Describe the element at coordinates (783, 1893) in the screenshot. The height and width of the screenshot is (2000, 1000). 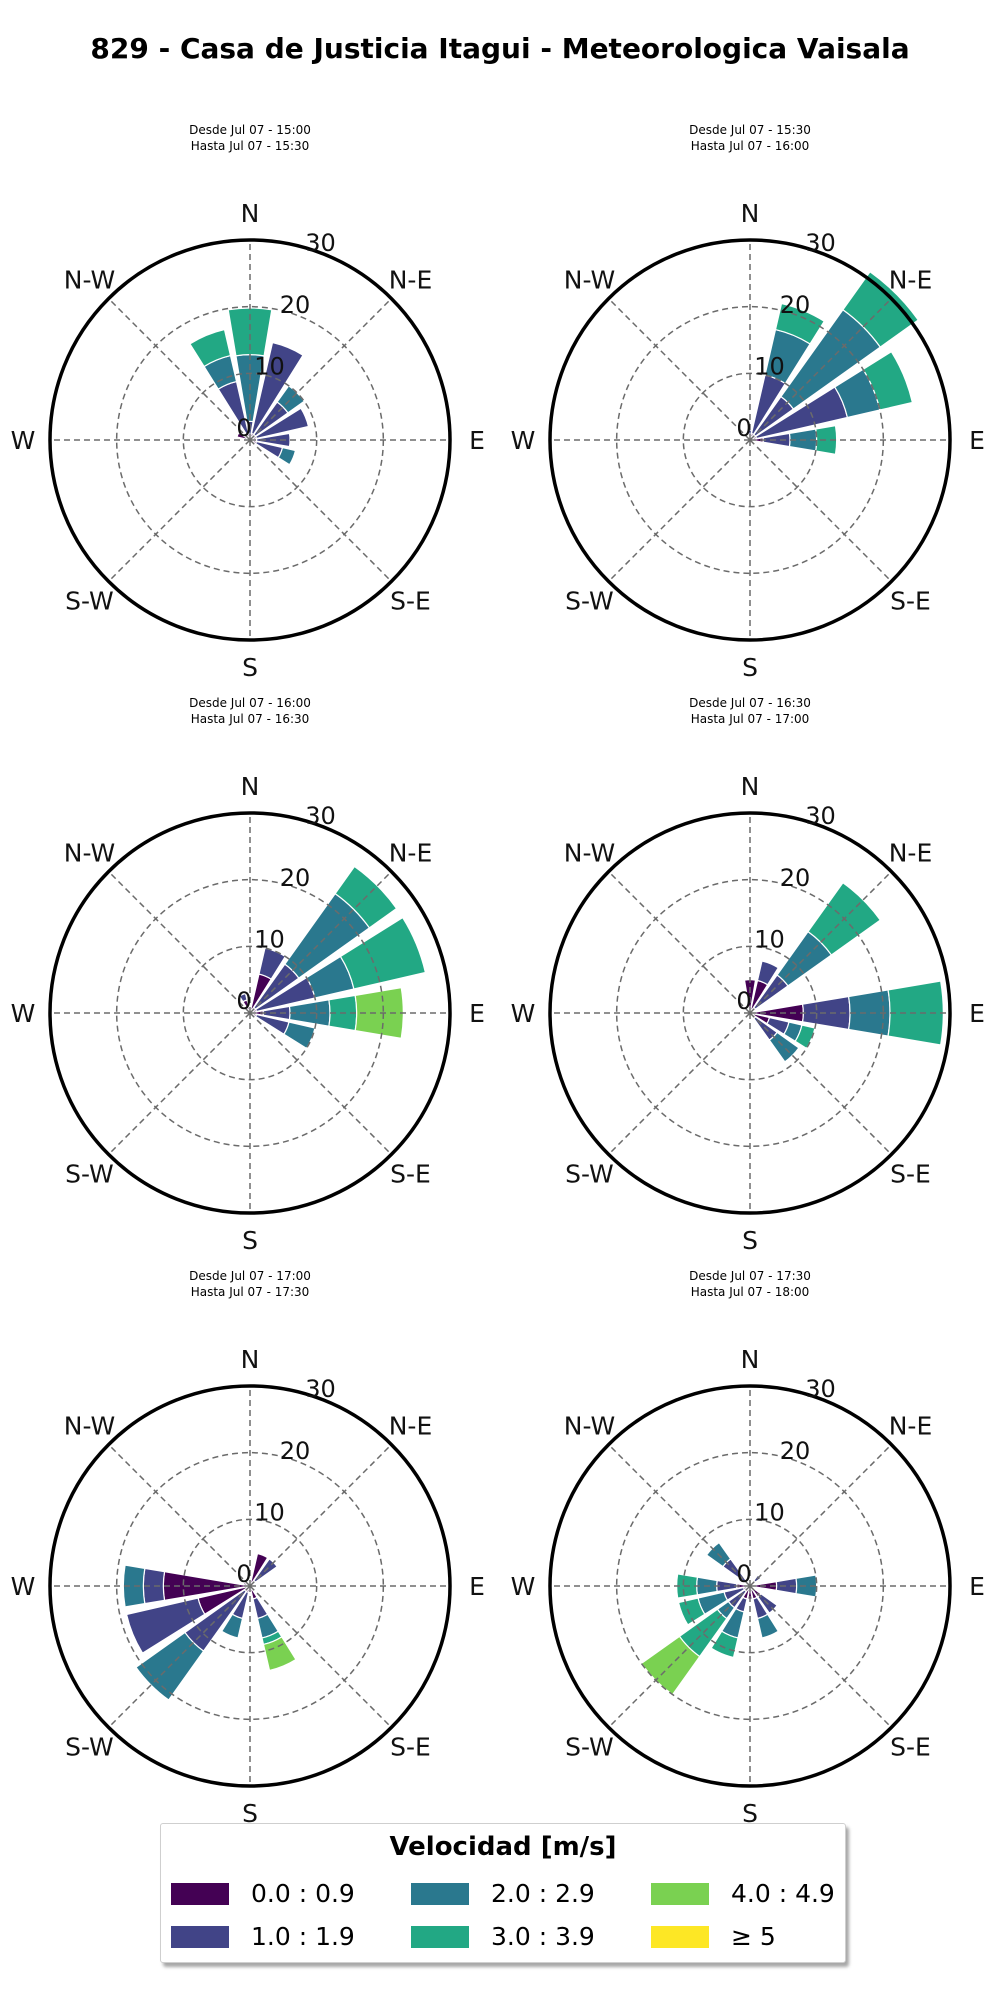
I see `legend-label: 4.0 : 4.9` at that location.